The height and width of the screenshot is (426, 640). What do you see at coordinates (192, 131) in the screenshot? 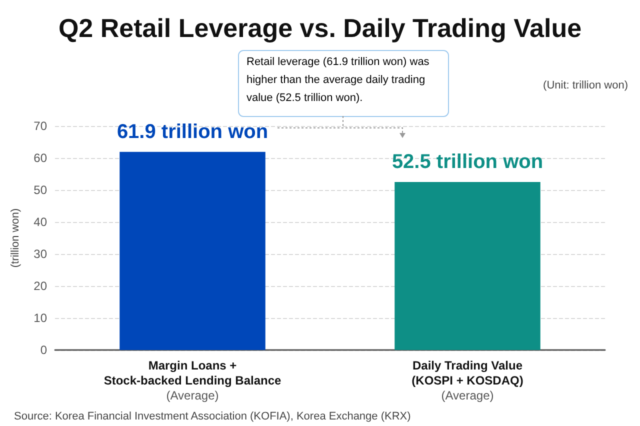
I see `data-label: 61.9 trillion won` at bounding box center [192, 131].